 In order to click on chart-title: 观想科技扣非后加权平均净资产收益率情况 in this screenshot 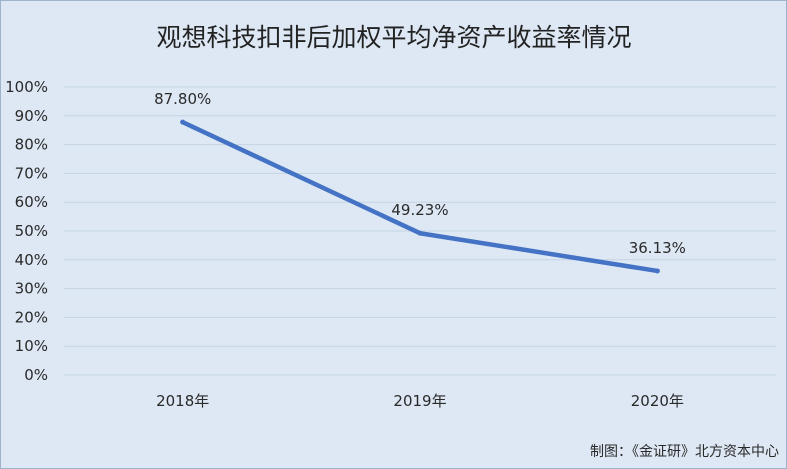, I will do `click(393, 37)`.